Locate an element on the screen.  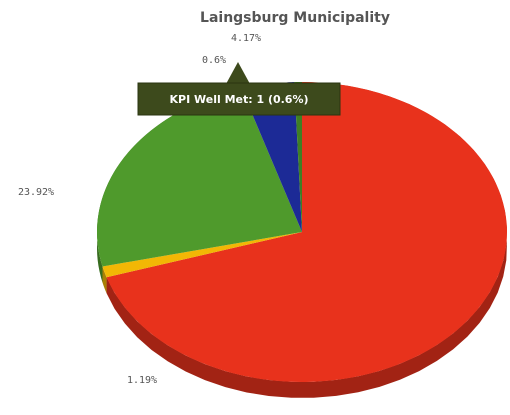
tooltip-text: KPI Well Met: 1 (0.6%) is located at coordinates (238, 99).